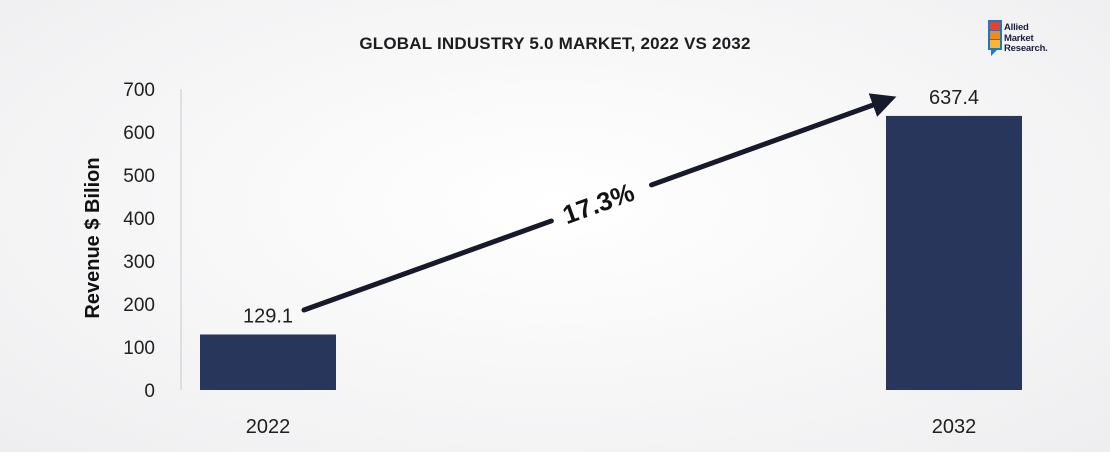  I want to click on data-label-2032: 637.4, so click(954, 98).